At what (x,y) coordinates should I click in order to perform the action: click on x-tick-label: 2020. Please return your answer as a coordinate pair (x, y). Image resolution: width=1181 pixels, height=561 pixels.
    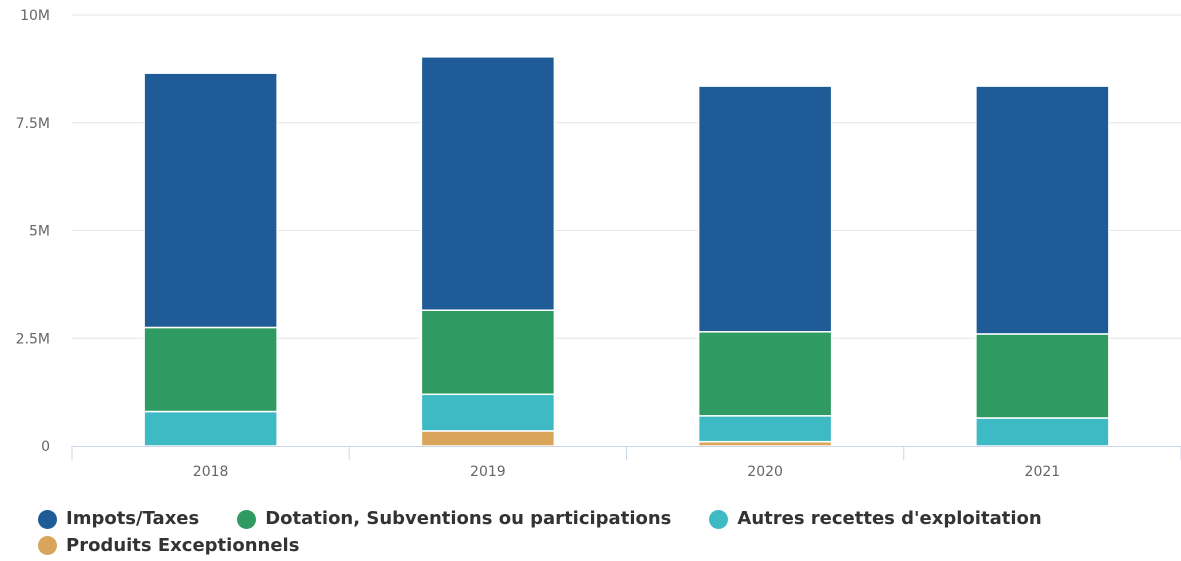
    Looking at the image, I should click on (765, 472).